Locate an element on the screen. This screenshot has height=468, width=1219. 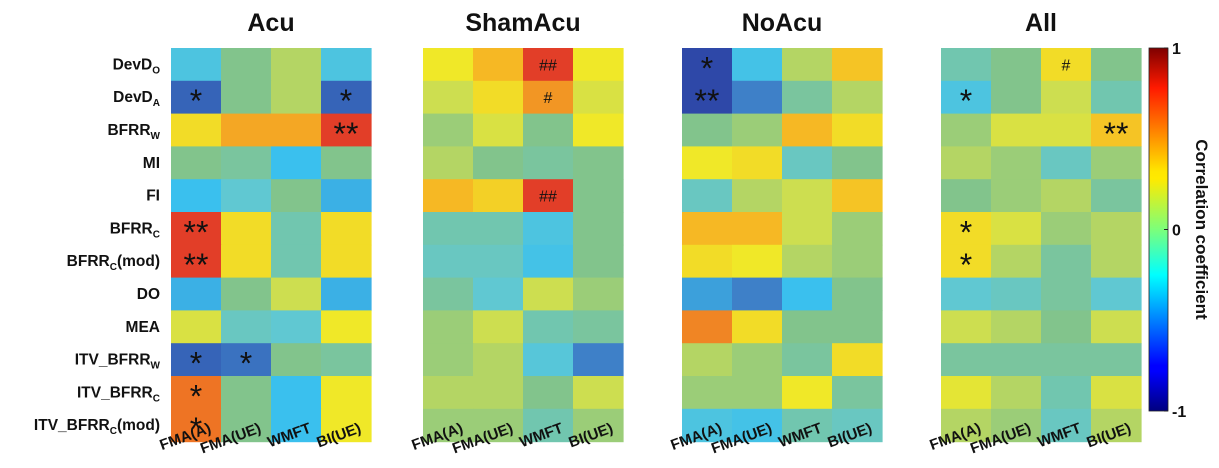
row-label: ITV_BFRRC(mod) is located at coordinates (97, 427).